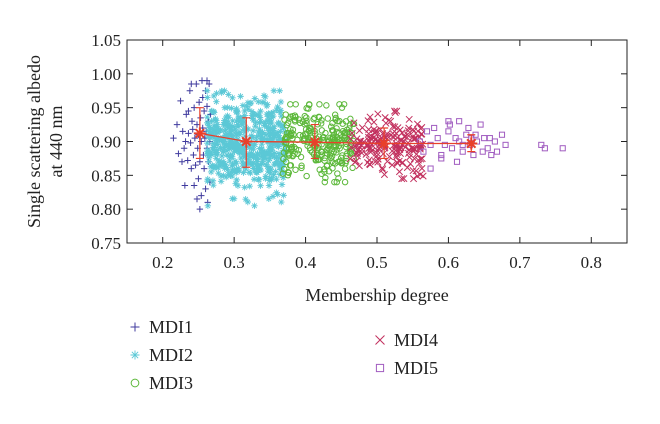  What do you see at coordinates (416, 368) in the screenshot?
I see `legend-label: MDI5` at bounding box center [416, 368].